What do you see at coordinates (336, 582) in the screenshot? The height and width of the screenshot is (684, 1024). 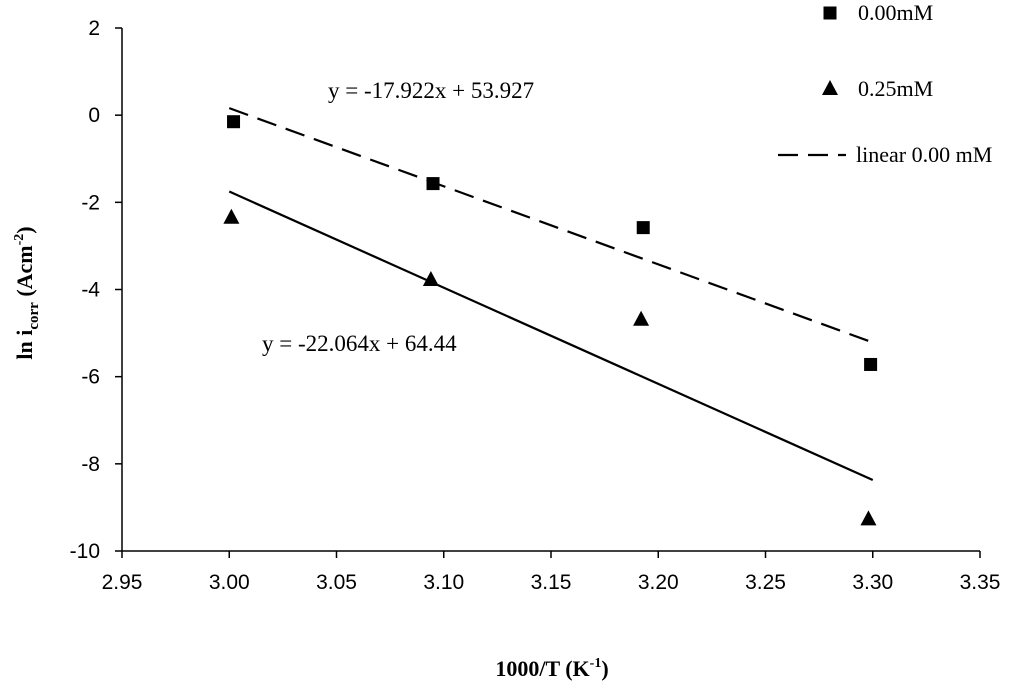 I see `x-tick-label: 3.05` at bounding box center [336, 582].